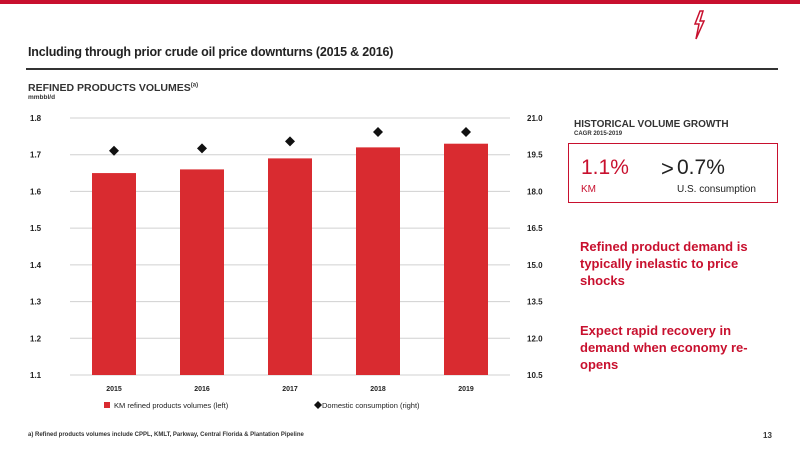 This screenshot has width=800, height=450. I want to click on legend-bar-label: KM refined products volumes (left), so click(171, 405).